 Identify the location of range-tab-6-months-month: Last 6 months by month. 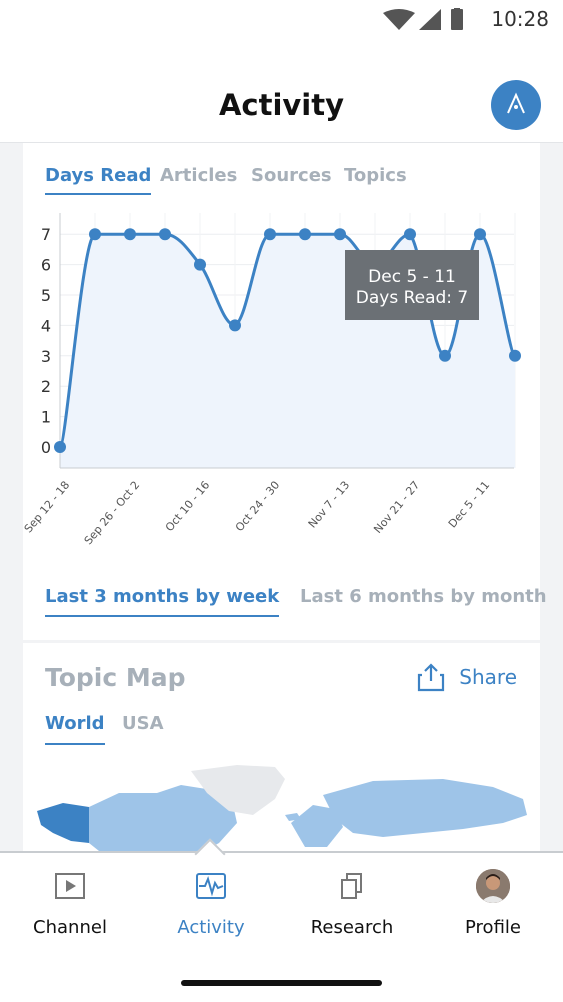
(423, 596).